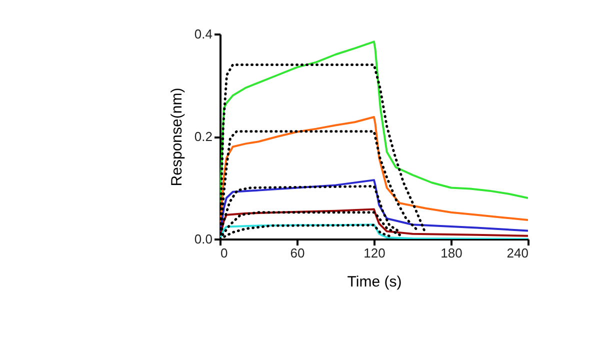  What do you see at coordinates (203, 239) in the screenshot?
I see `y-tick-label: 0.0` at bounding box center [203, 239].